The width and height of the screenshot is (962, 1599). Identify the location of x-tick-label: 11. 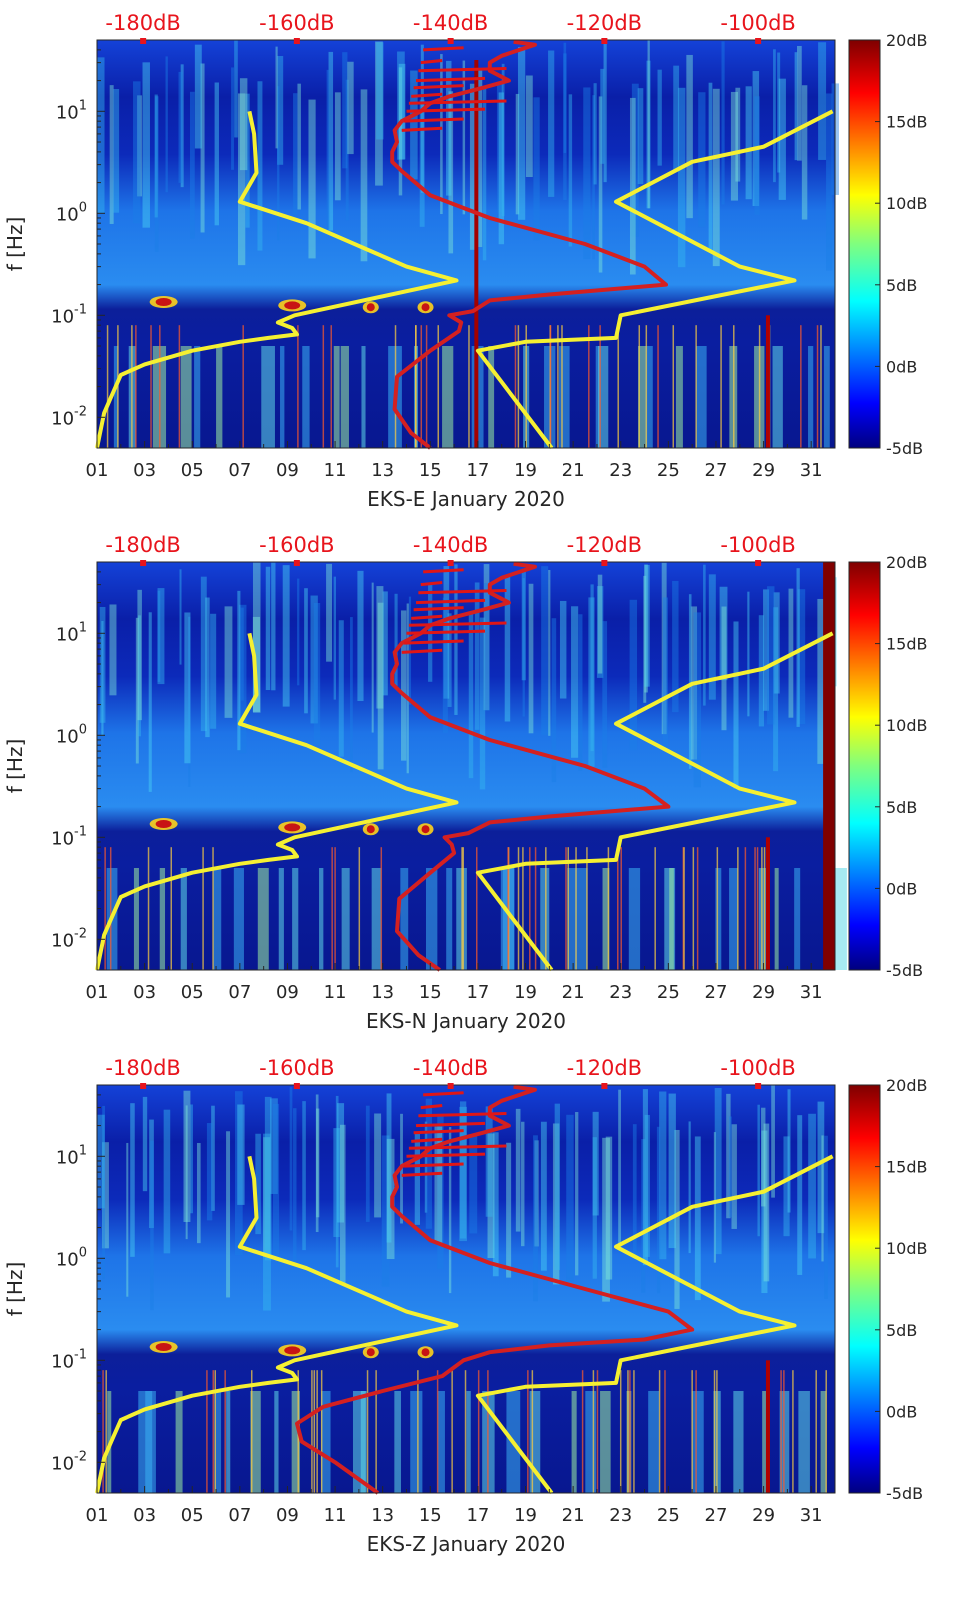
(335, 470).